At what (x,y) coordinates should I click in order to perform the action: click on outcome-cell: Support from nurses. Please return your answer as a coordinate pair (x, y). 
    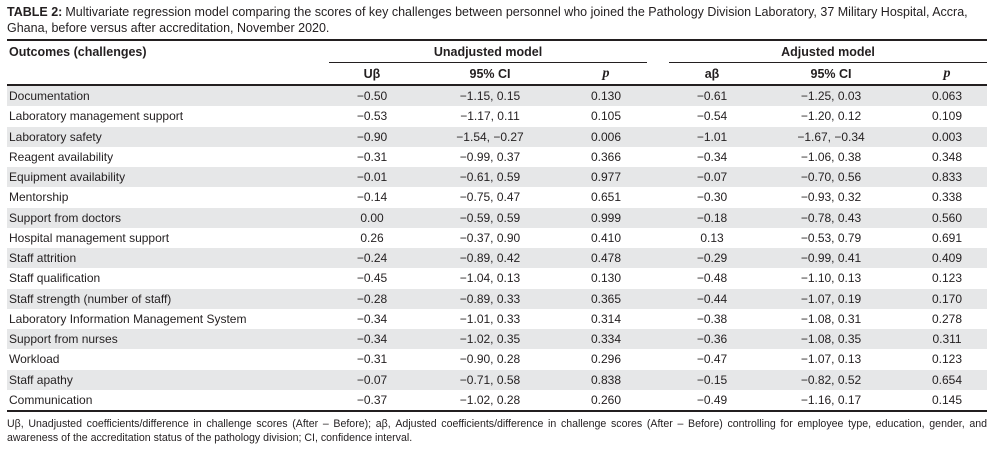
    Looking at the image, I should click on (63, 339).